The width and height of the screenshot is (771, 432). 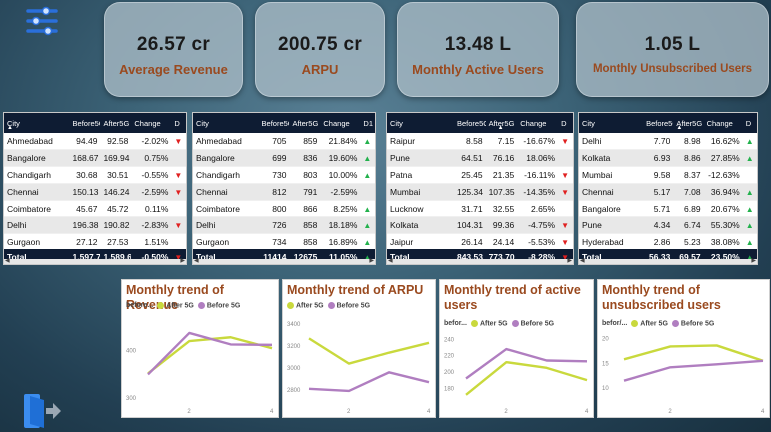 I want to click on chart-legend: After 5G Before 5G, so click(x=328, y=305).